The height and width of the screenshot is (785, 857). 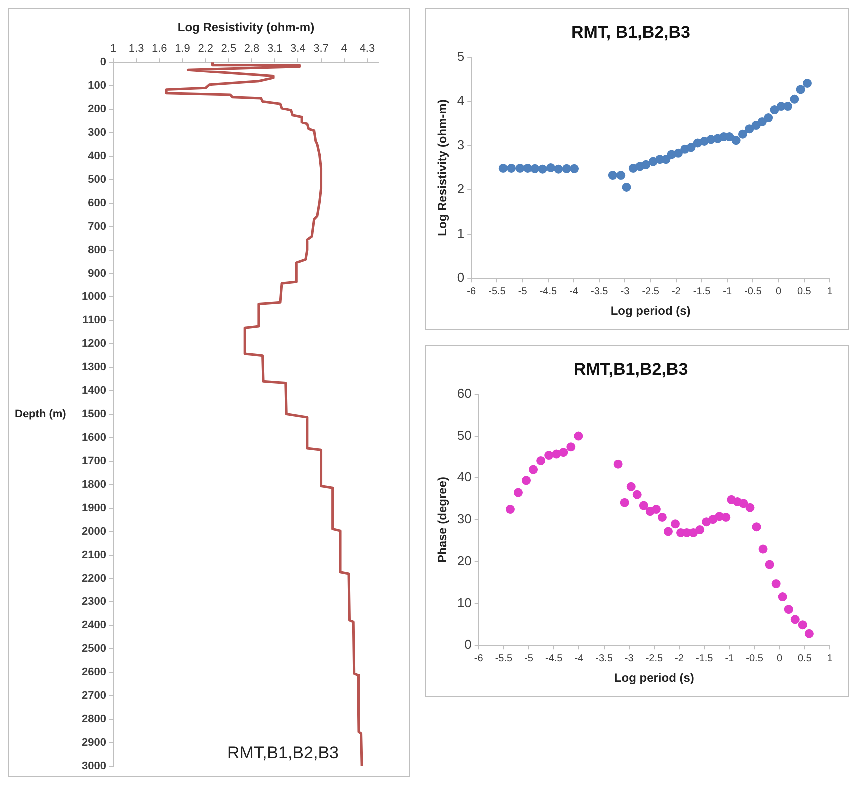 I want to click on y-tick-label: 800, so click(x=97, y=250).